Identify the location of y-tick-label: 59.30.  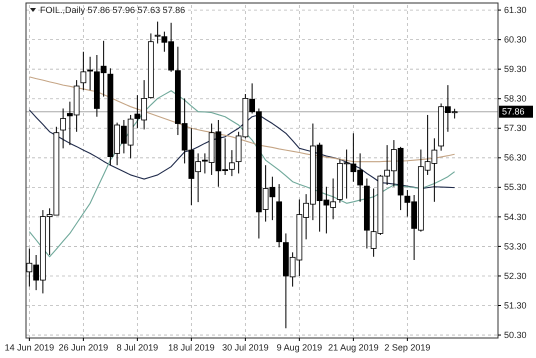
(515, 69).